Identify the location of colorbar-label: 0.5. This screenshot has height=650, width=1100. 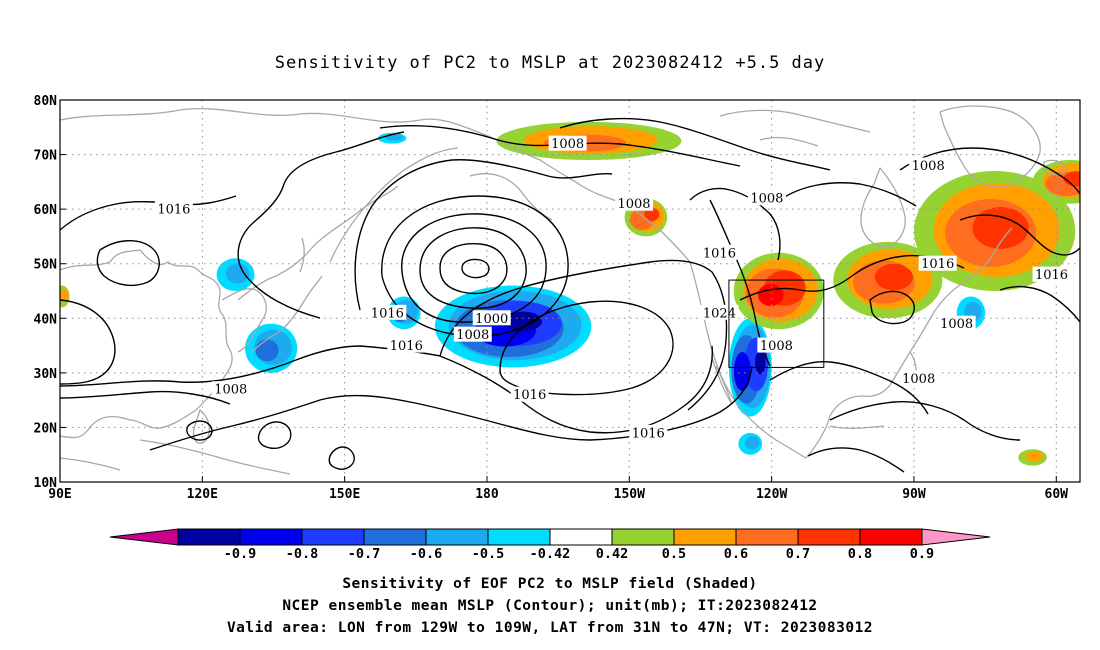
(674, 554).